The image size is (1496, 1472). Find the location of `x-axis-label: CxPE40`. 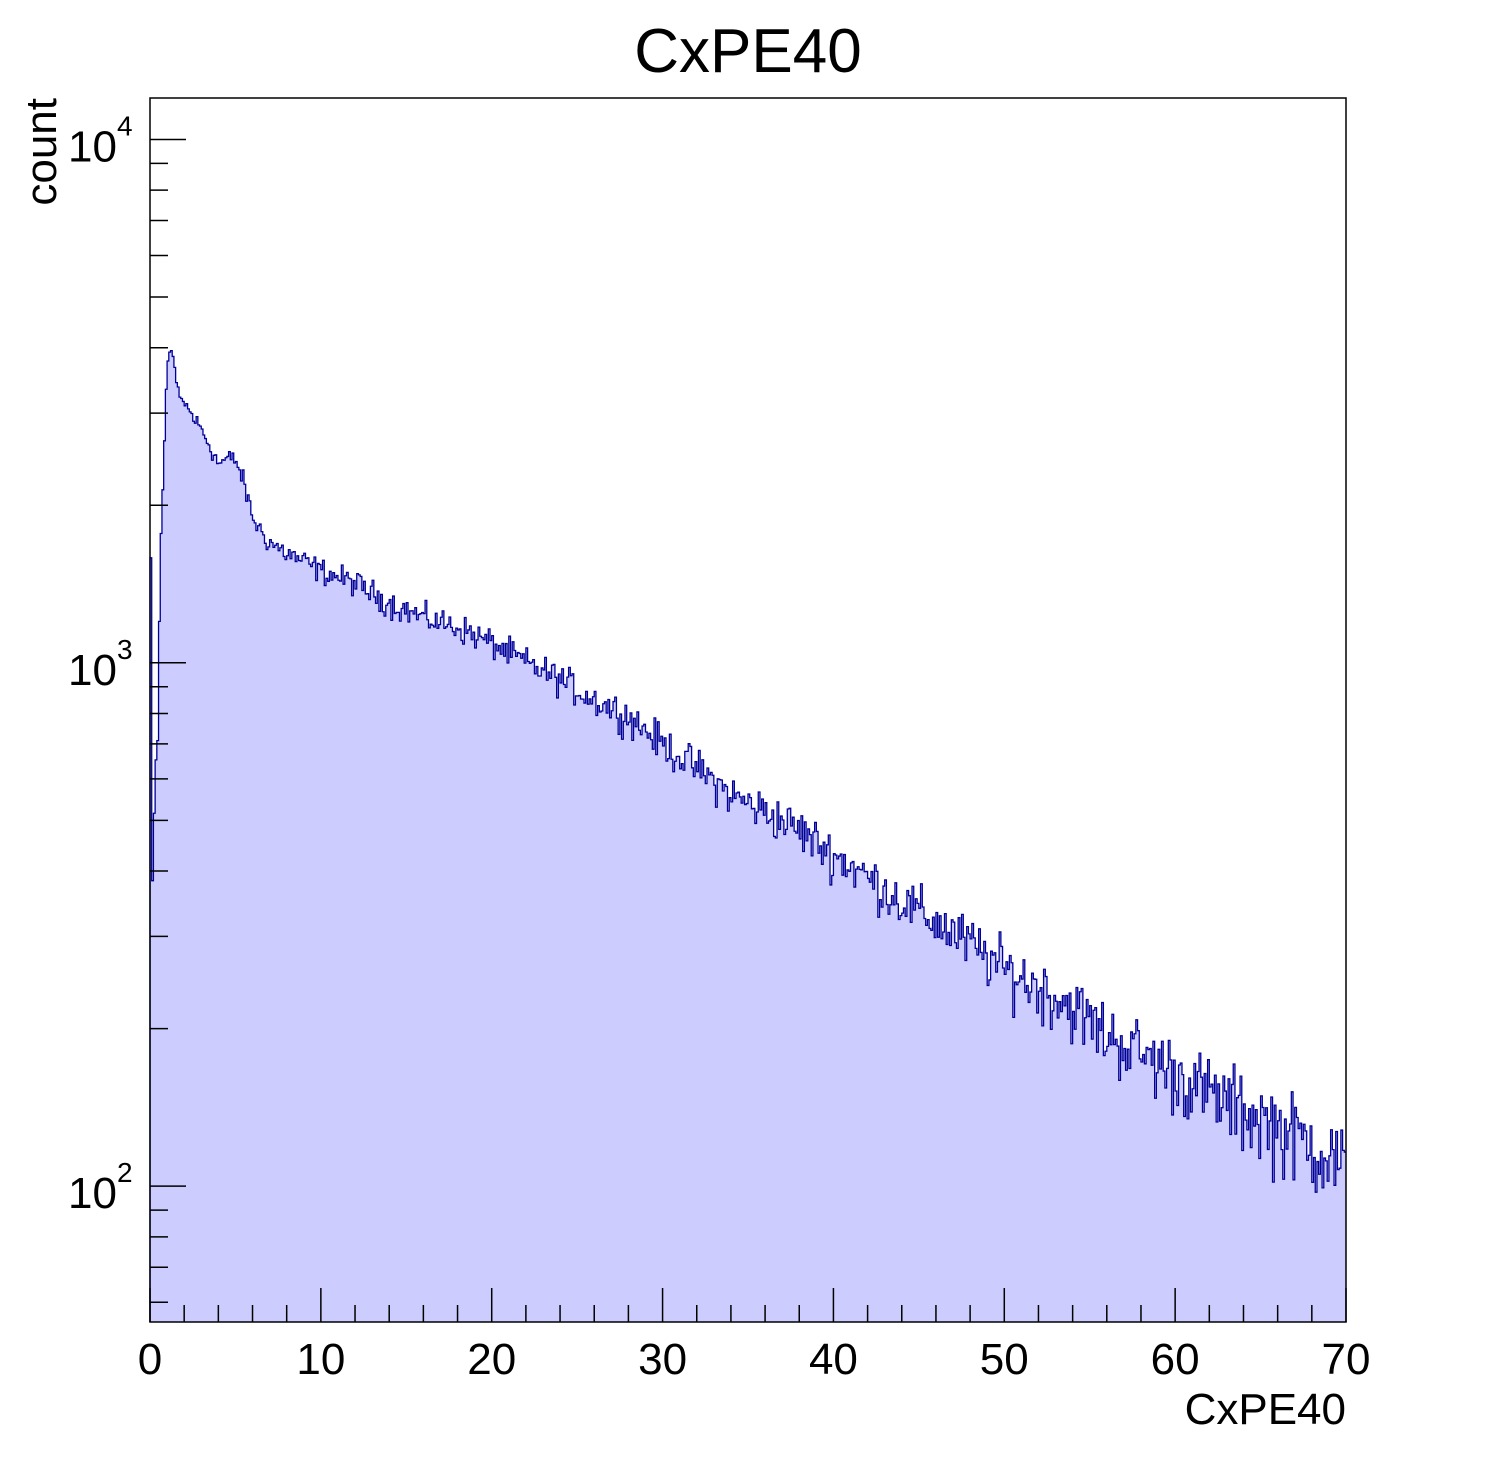

x-axis-label: CxPE40 is located at coordinates (1265, 1409).